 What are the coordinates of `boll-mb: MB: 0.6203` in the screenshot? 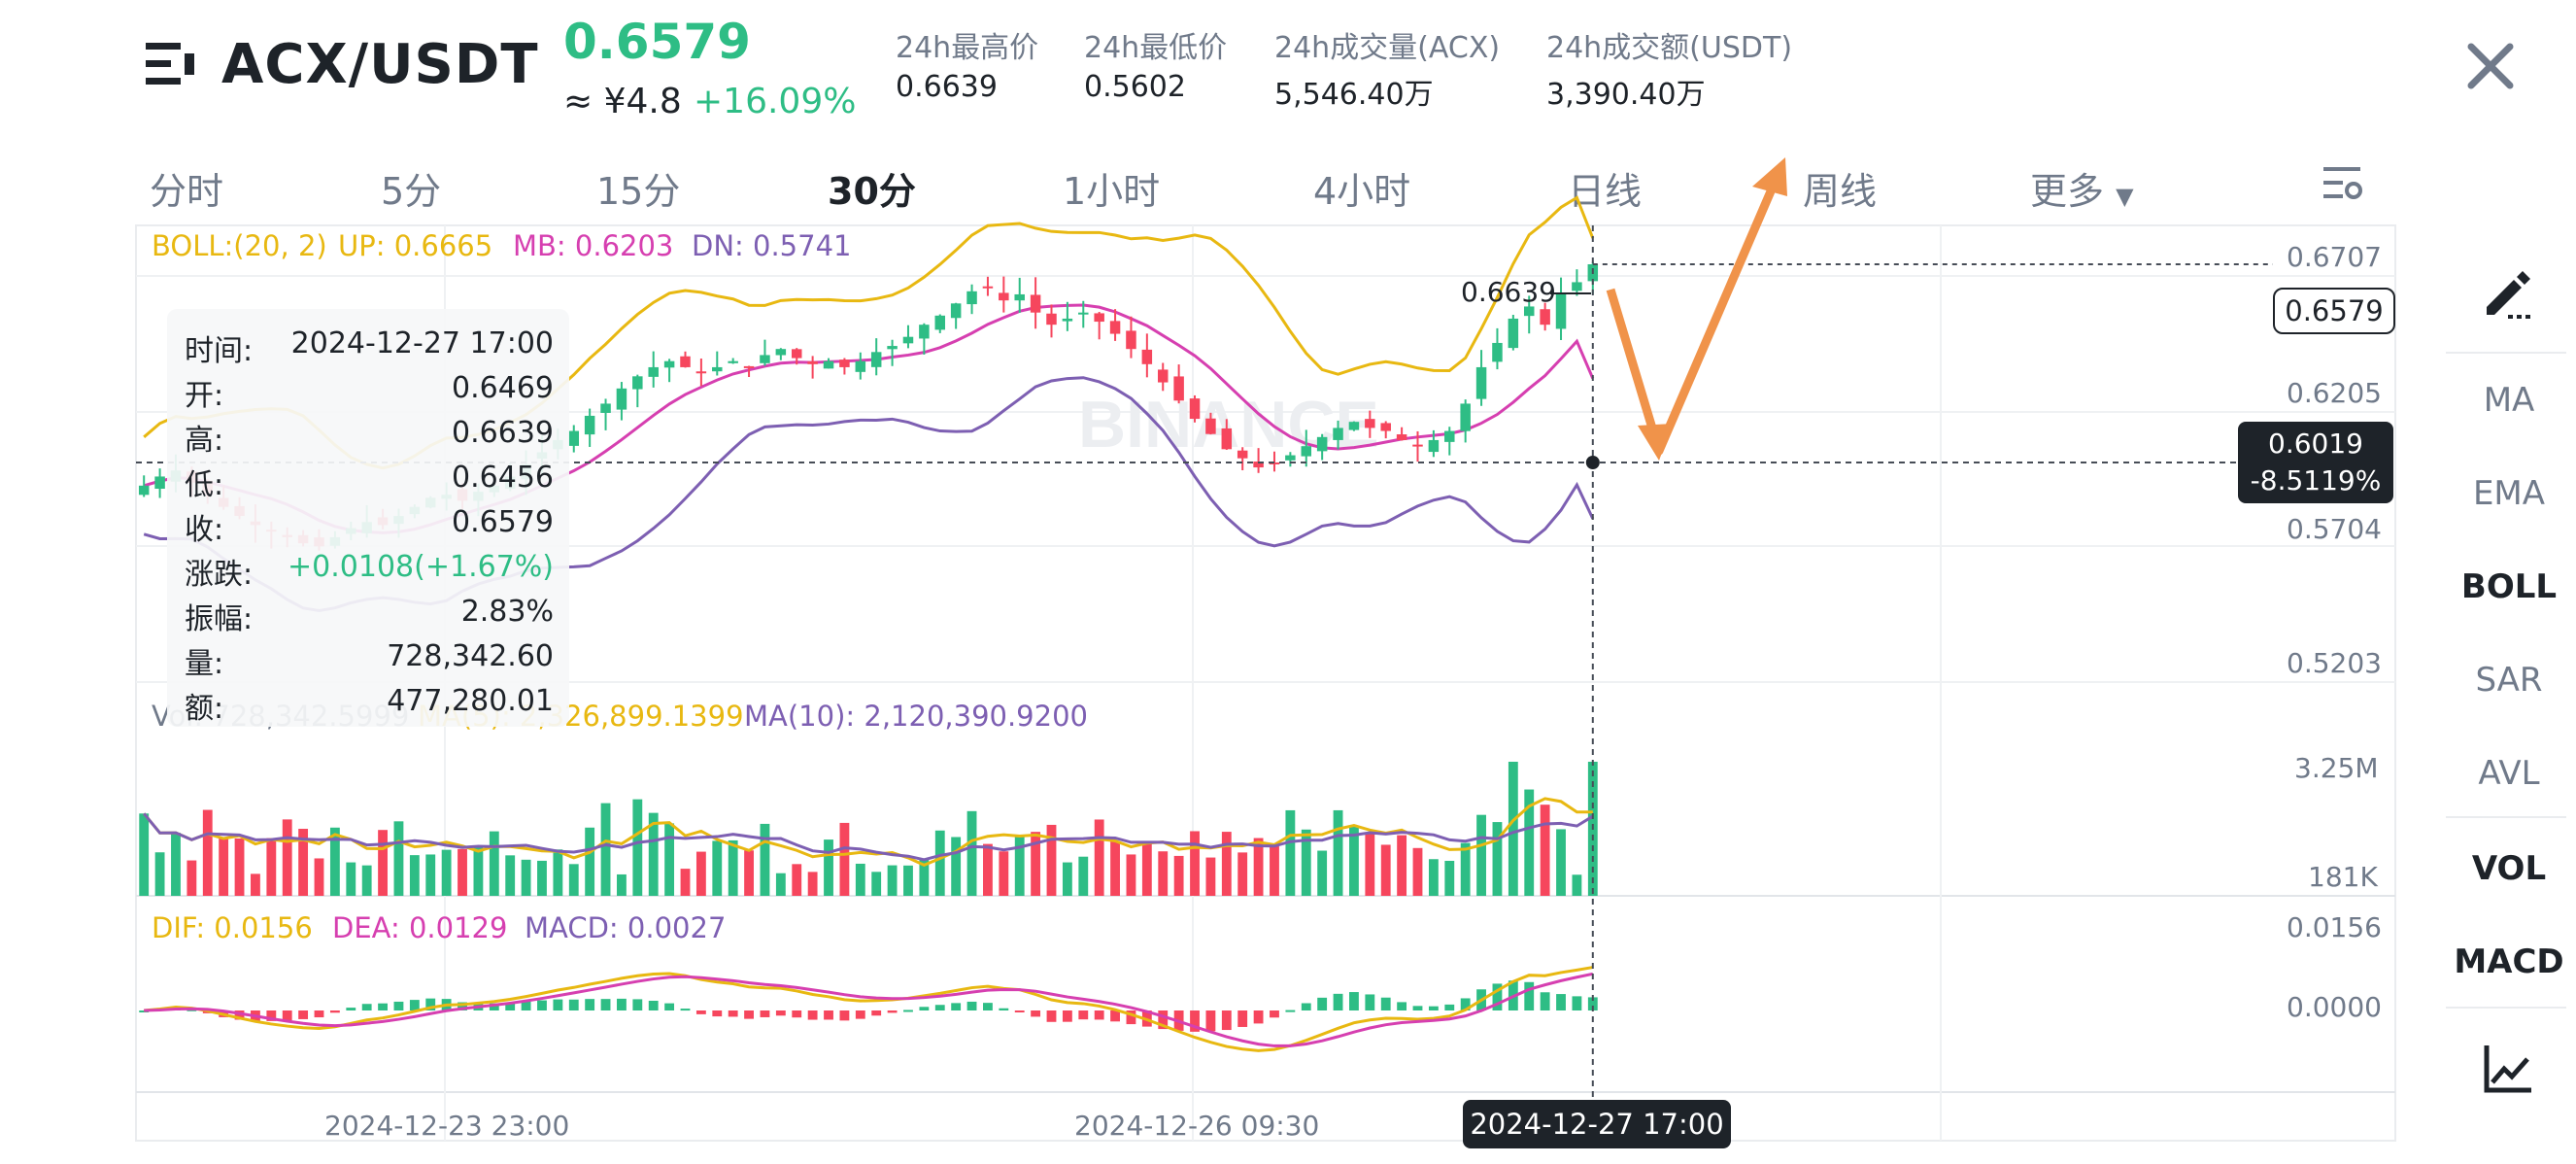 It's located at (593, 245).